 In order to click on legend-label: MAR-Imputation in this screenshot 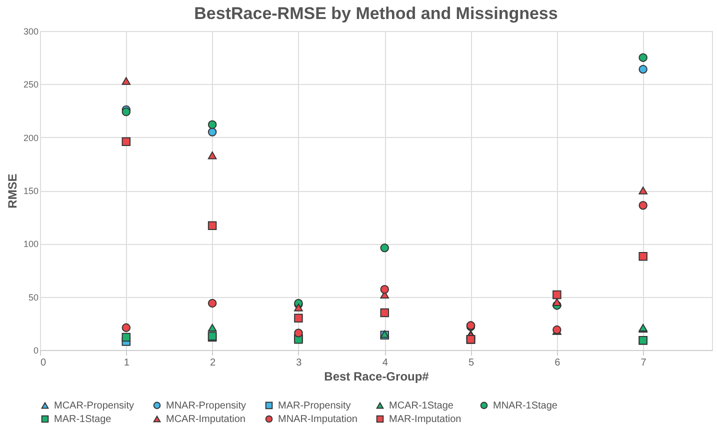, I will do `click(425, 419)`.